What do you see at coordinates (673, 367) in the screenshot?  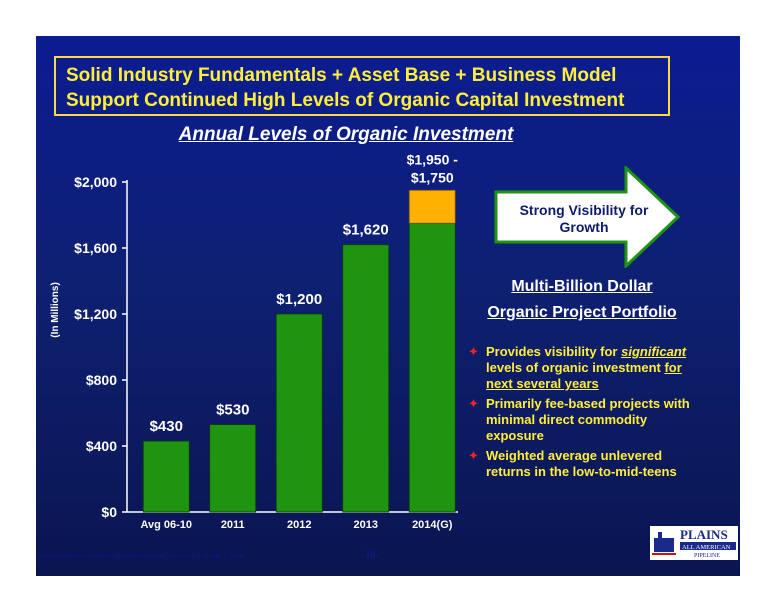 I see `bullet-1-ul1: for` at bounding box center [673, 367].